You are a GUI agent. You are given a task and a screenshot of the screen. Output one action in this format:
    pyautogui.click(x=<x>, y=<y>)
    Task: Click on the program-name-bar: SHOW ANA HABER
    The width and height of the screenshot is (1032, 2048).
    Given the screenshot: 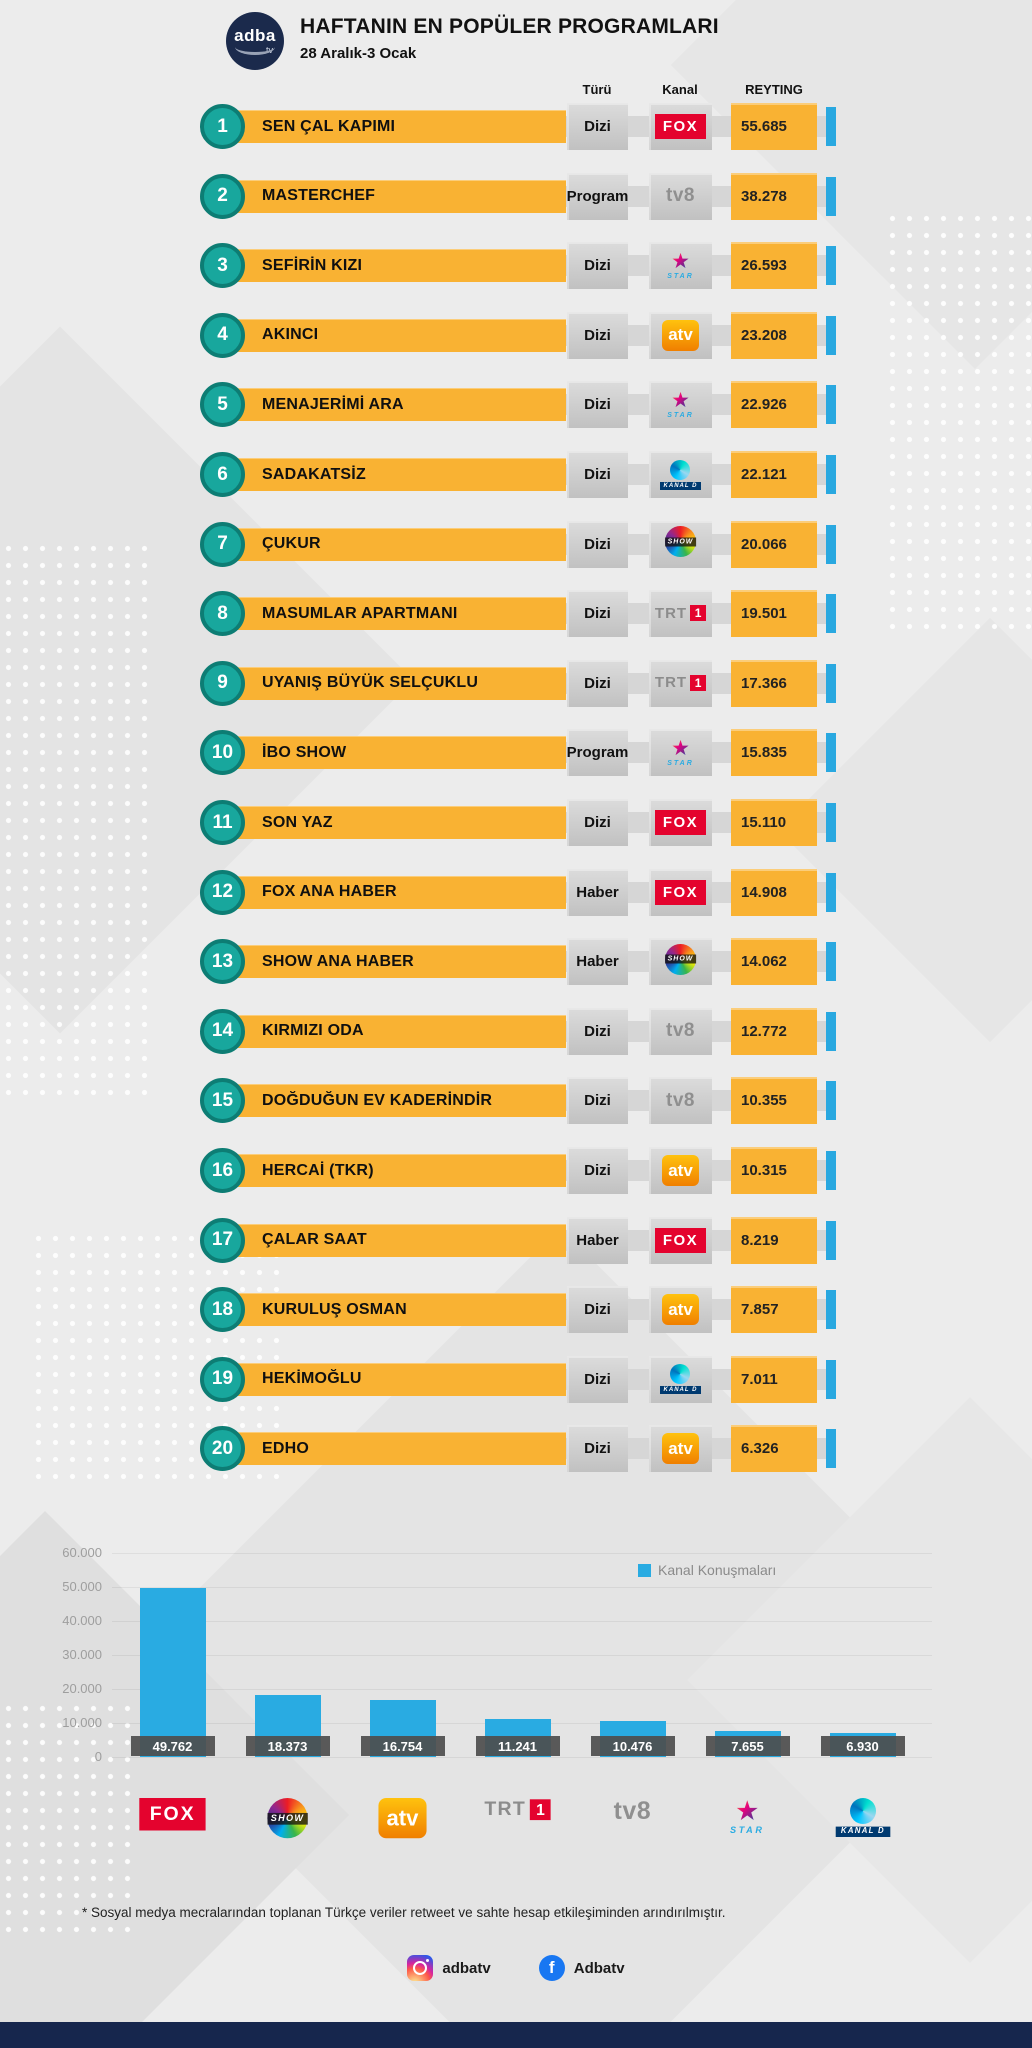 What is the action you would take?
    pyautogui.click(x=388, y=962)
    